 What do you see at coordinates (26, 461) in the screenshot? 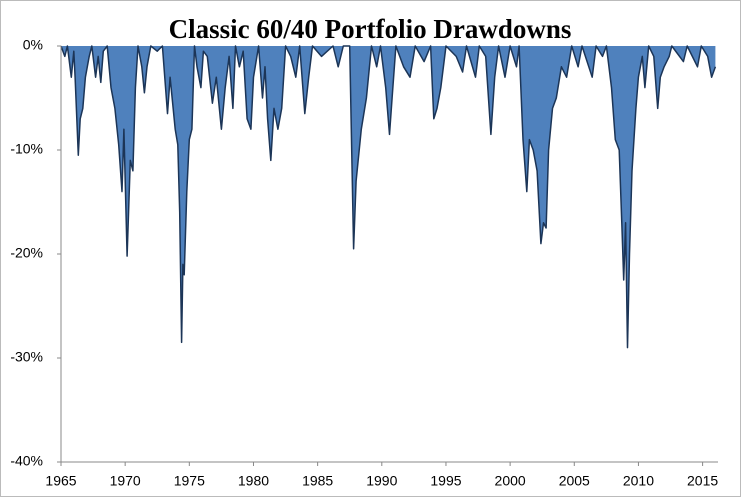
I see `y-tick-label: -40%` at bounding box center [26, 461].